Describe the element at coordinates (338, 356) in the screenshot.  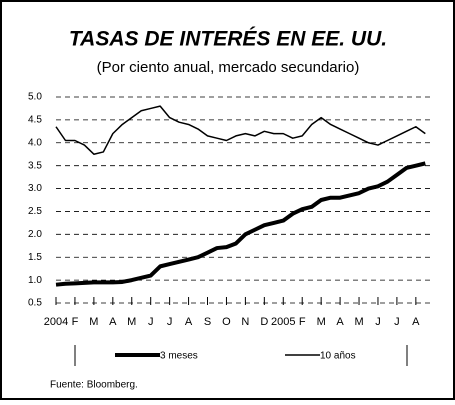
I see `legend-label: 10 años` at that location.